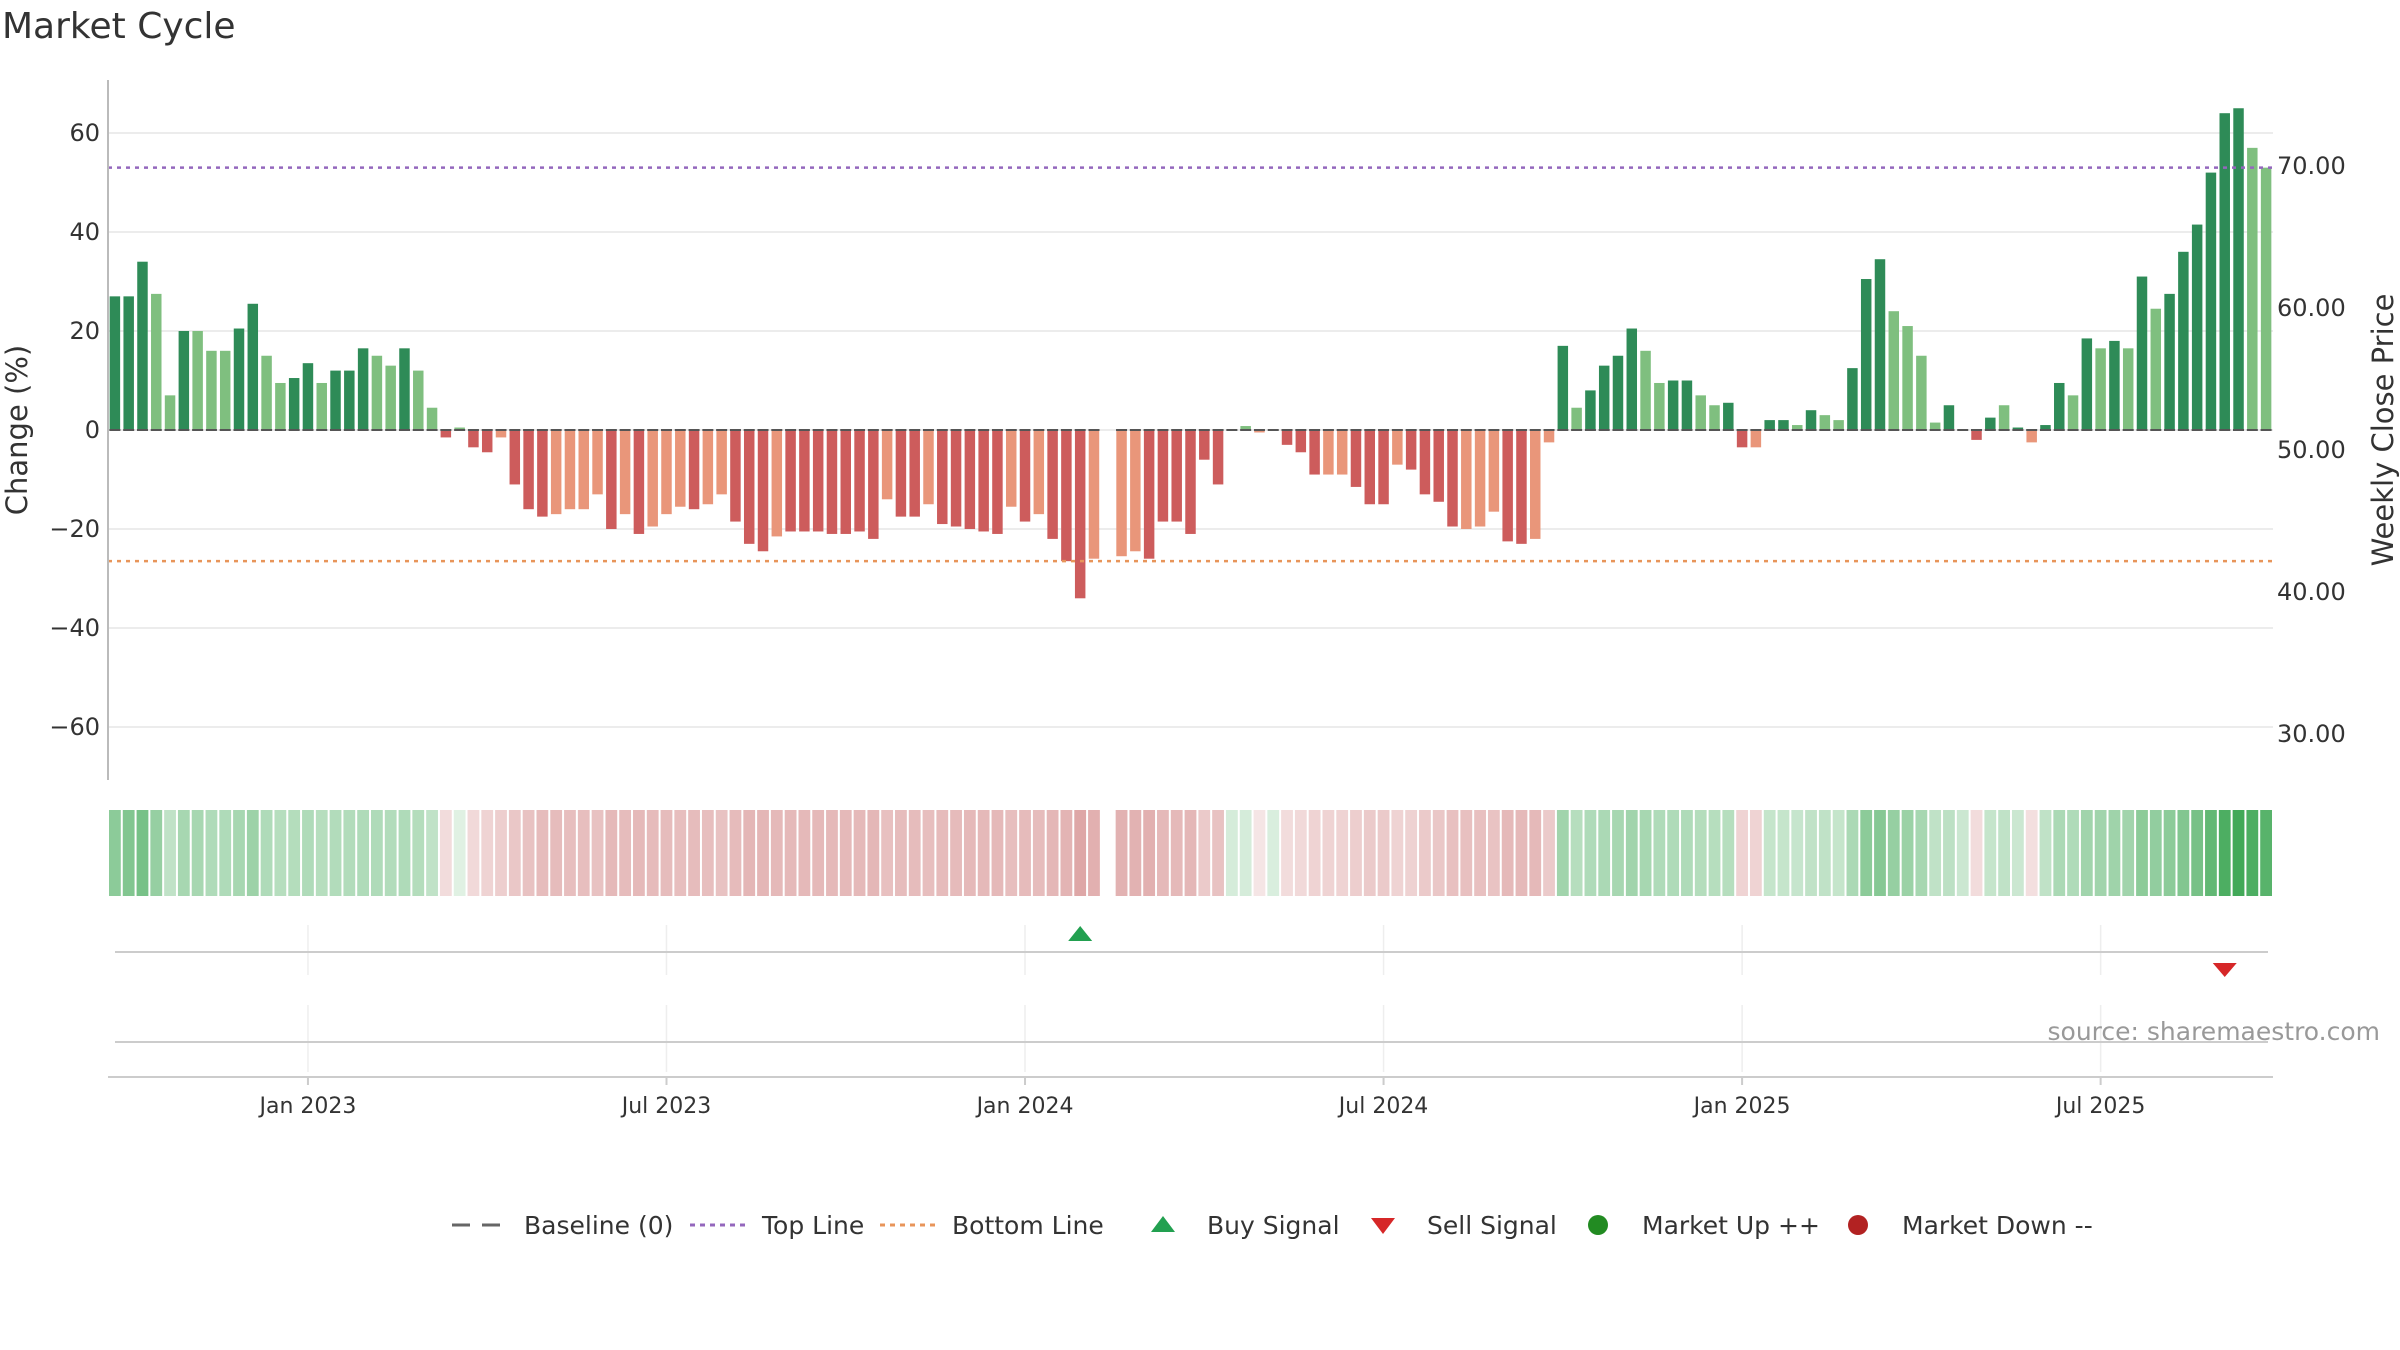 Image resolution: width=2400 pixels, height=1350 pixels. Describe the element at coordinates (1163, 1224) in the screenshot. I see `triangle-up-icon` at that location.